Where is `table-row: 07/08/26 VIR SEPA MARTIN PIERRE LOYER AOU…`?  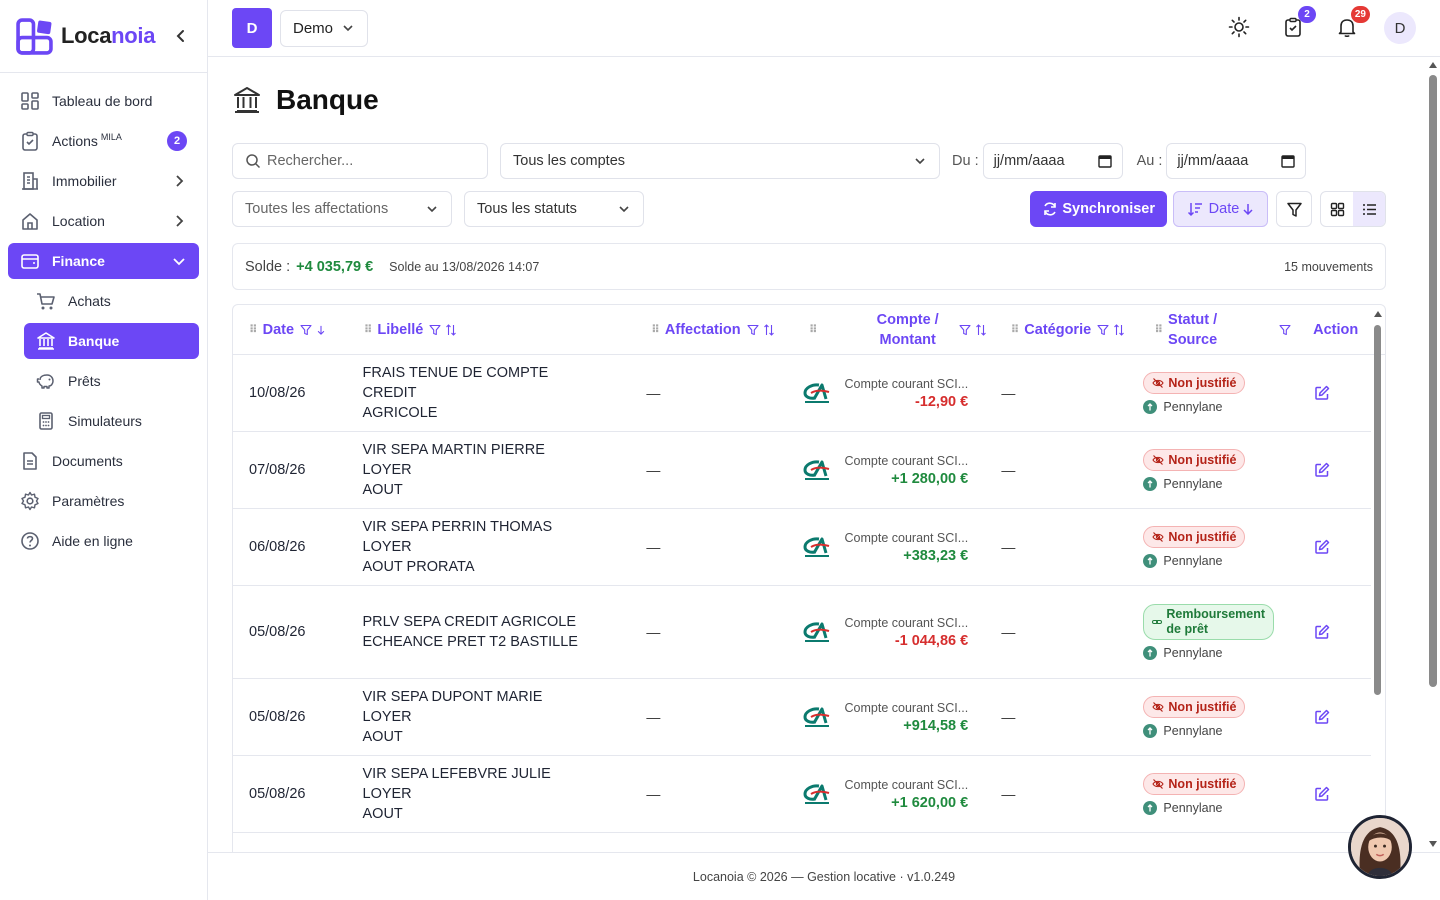
table-row: 07/08/26 VIR SEPA MARTIN PIERRE LOYER AOU… is located at coordinates (802, 470).